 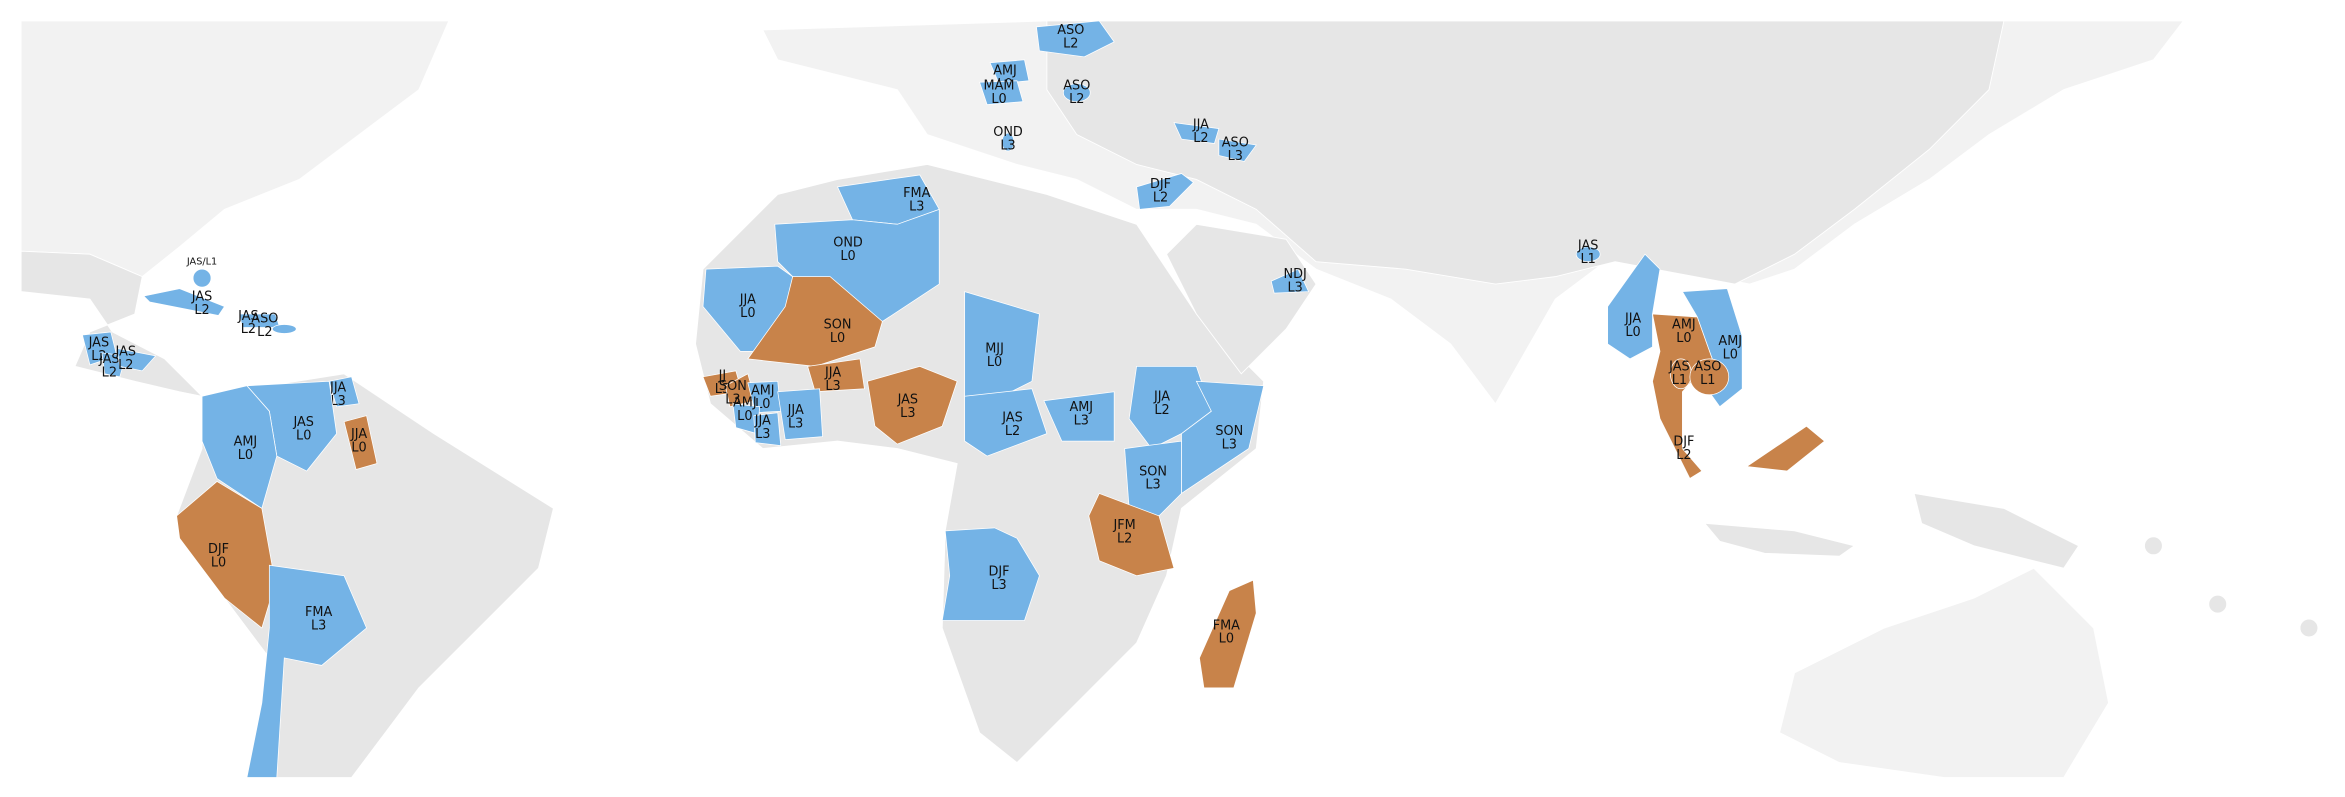 I want to click on season-label: NDJ, so click(x=1294, y=274).